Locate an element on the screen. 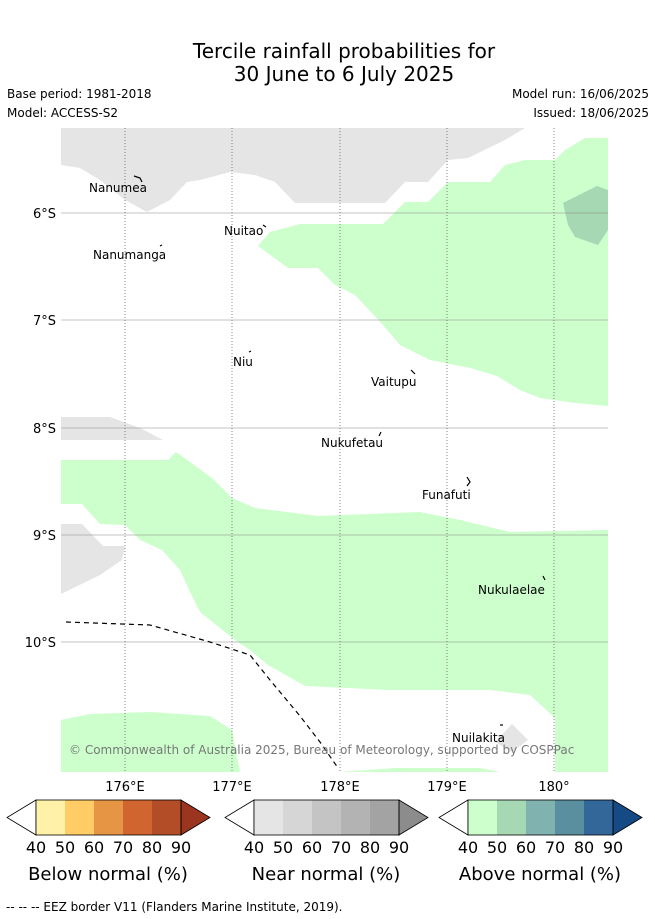 This screenshot has width=655, height=919. lat-label: 8°S is located at coordinates (44, 429).